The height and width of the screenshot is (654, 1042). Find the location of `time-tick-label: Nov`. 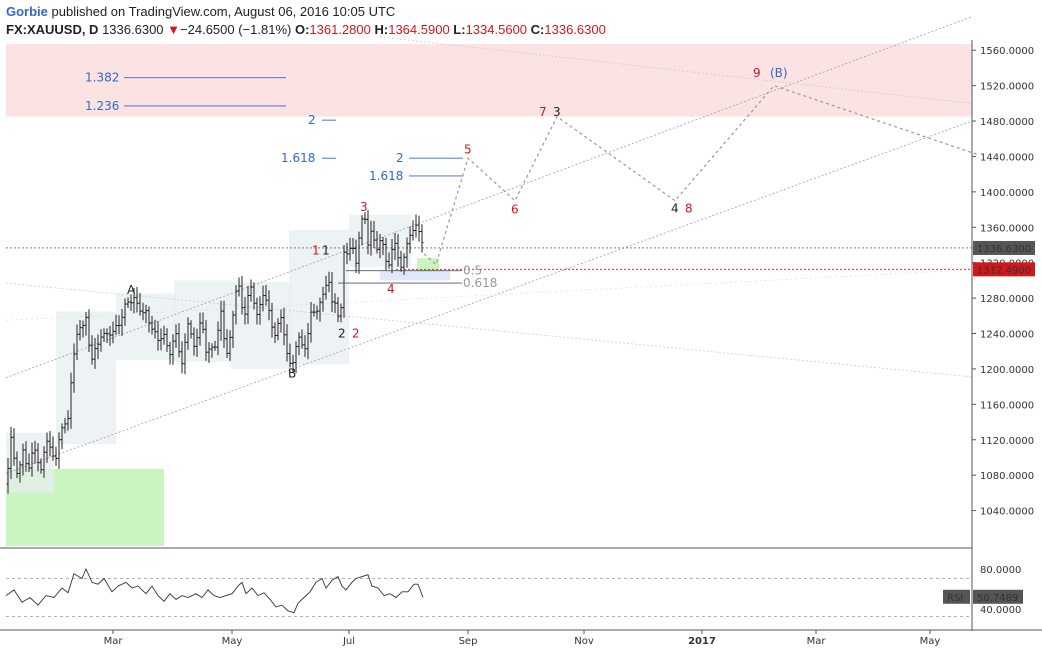

time-tick-label: Nov is located at coordinates (584, 641).